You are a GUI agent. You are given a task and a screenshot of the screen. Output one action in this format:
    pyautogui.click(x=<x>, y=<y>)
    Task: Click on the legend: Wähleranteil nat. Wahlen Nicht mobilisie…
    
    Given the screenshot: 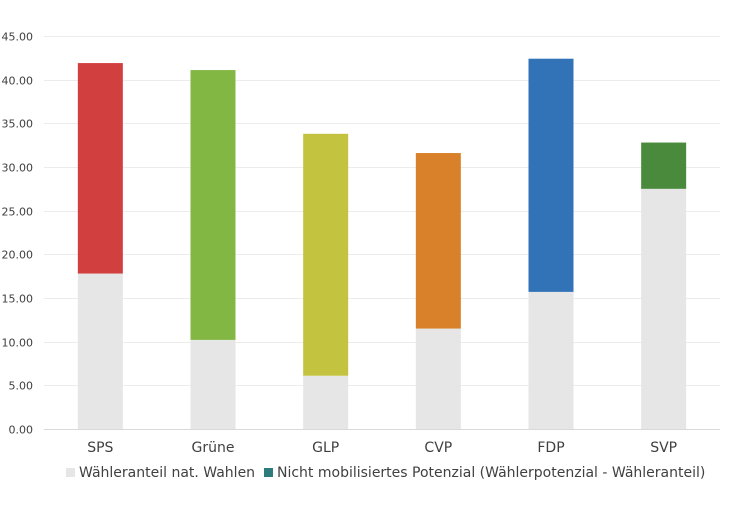 What is the action you would take?
    pyautogui.click(x=385, y=473)
    